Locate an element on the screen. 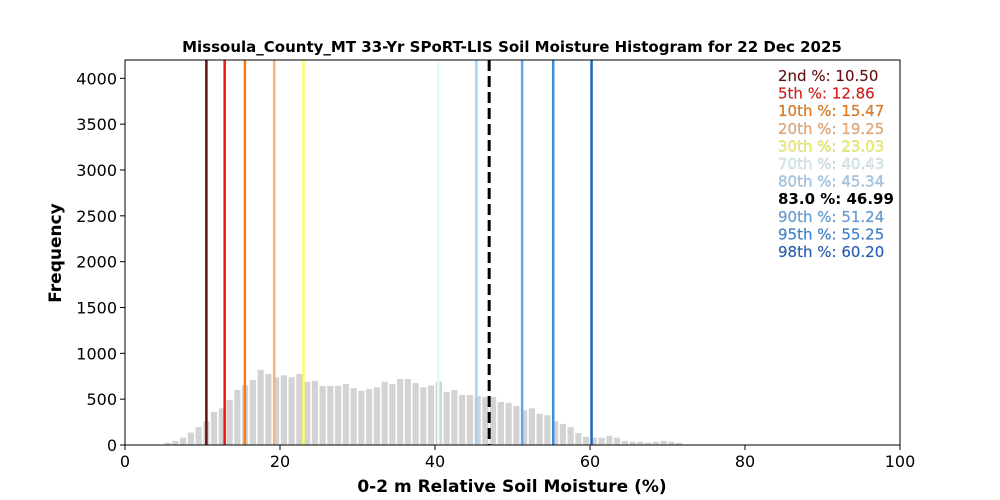 This screenshot has width=1000, height=500. y-axis-label: Frequency is located at coordinates (56, 253).